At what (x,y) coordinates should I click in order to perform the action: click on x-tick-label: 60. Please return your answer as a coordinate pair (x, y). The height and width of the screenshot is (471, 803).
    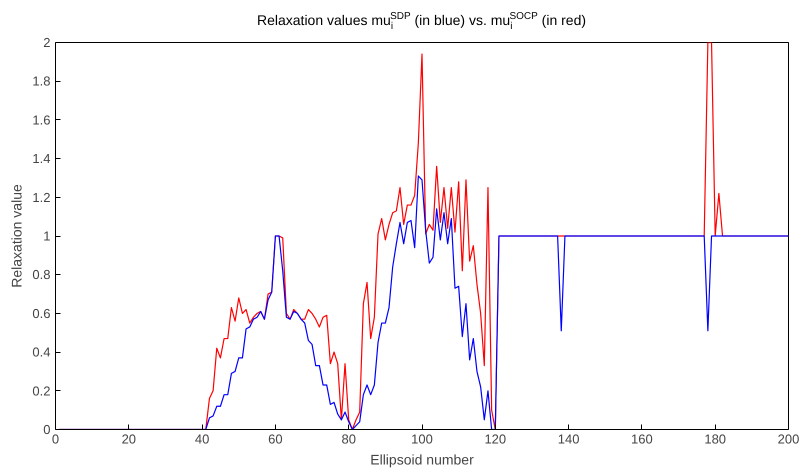
    Looking at the image, I should click on (275, 439).